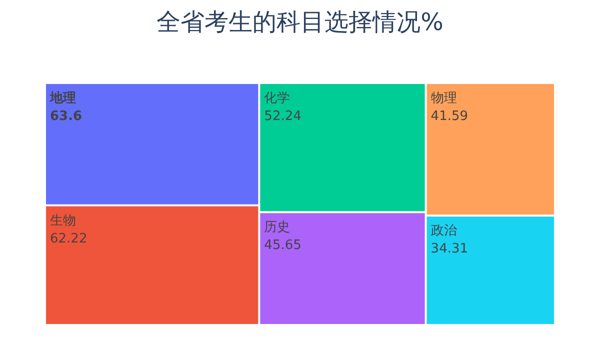 This screenshot has height=350, width=600. What do you see at coordinates (300, 22) in the screenshot?
I see `text: 全省考生的科目选择情况%` at bounding box center [300, 22].